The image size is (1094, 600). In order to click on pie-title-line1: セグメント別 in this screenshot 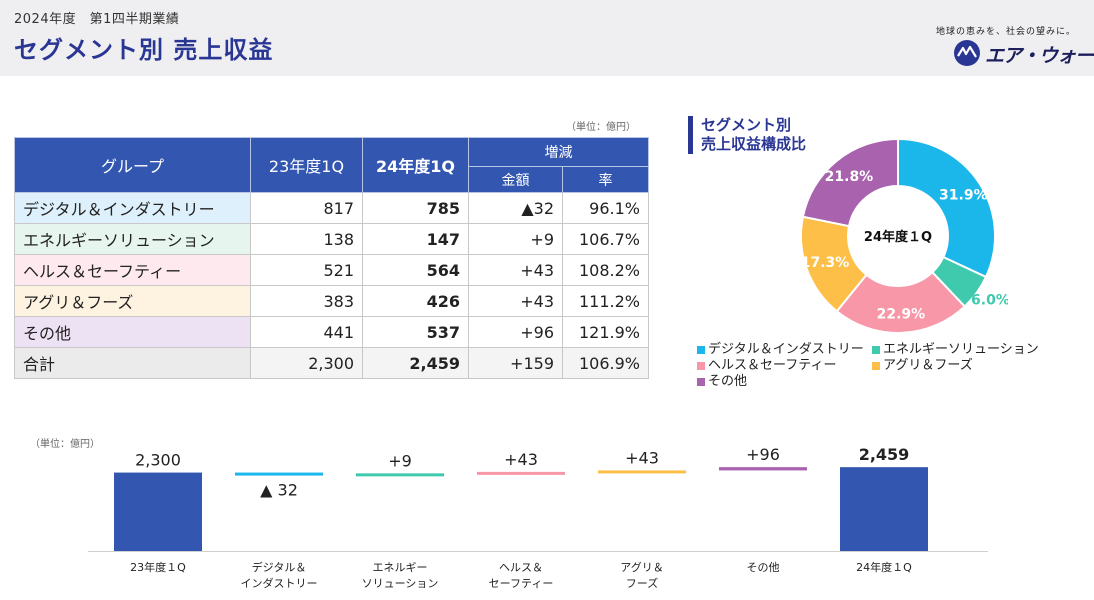, I will do `click(746, 125)`.